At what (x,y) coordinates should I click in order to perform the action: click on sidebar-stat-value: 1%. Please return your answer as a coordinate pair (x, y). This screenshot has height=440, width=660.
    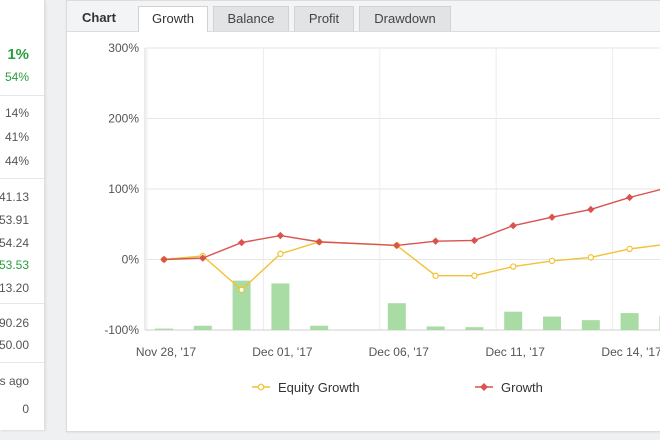
    Looking at the image, I should click on (18, 54).